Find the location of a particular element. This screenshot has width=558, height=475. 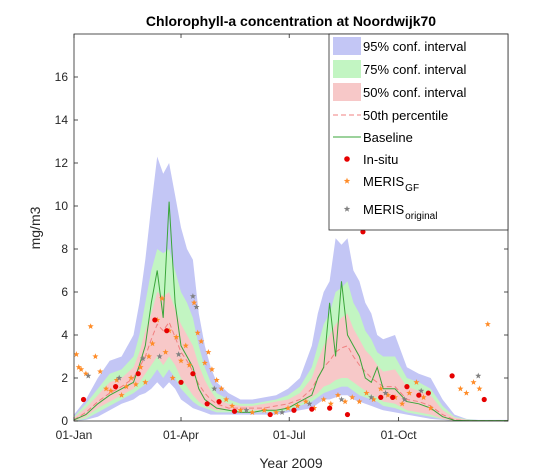

y-tick-label: 2 is located at coordinates (64, 378).